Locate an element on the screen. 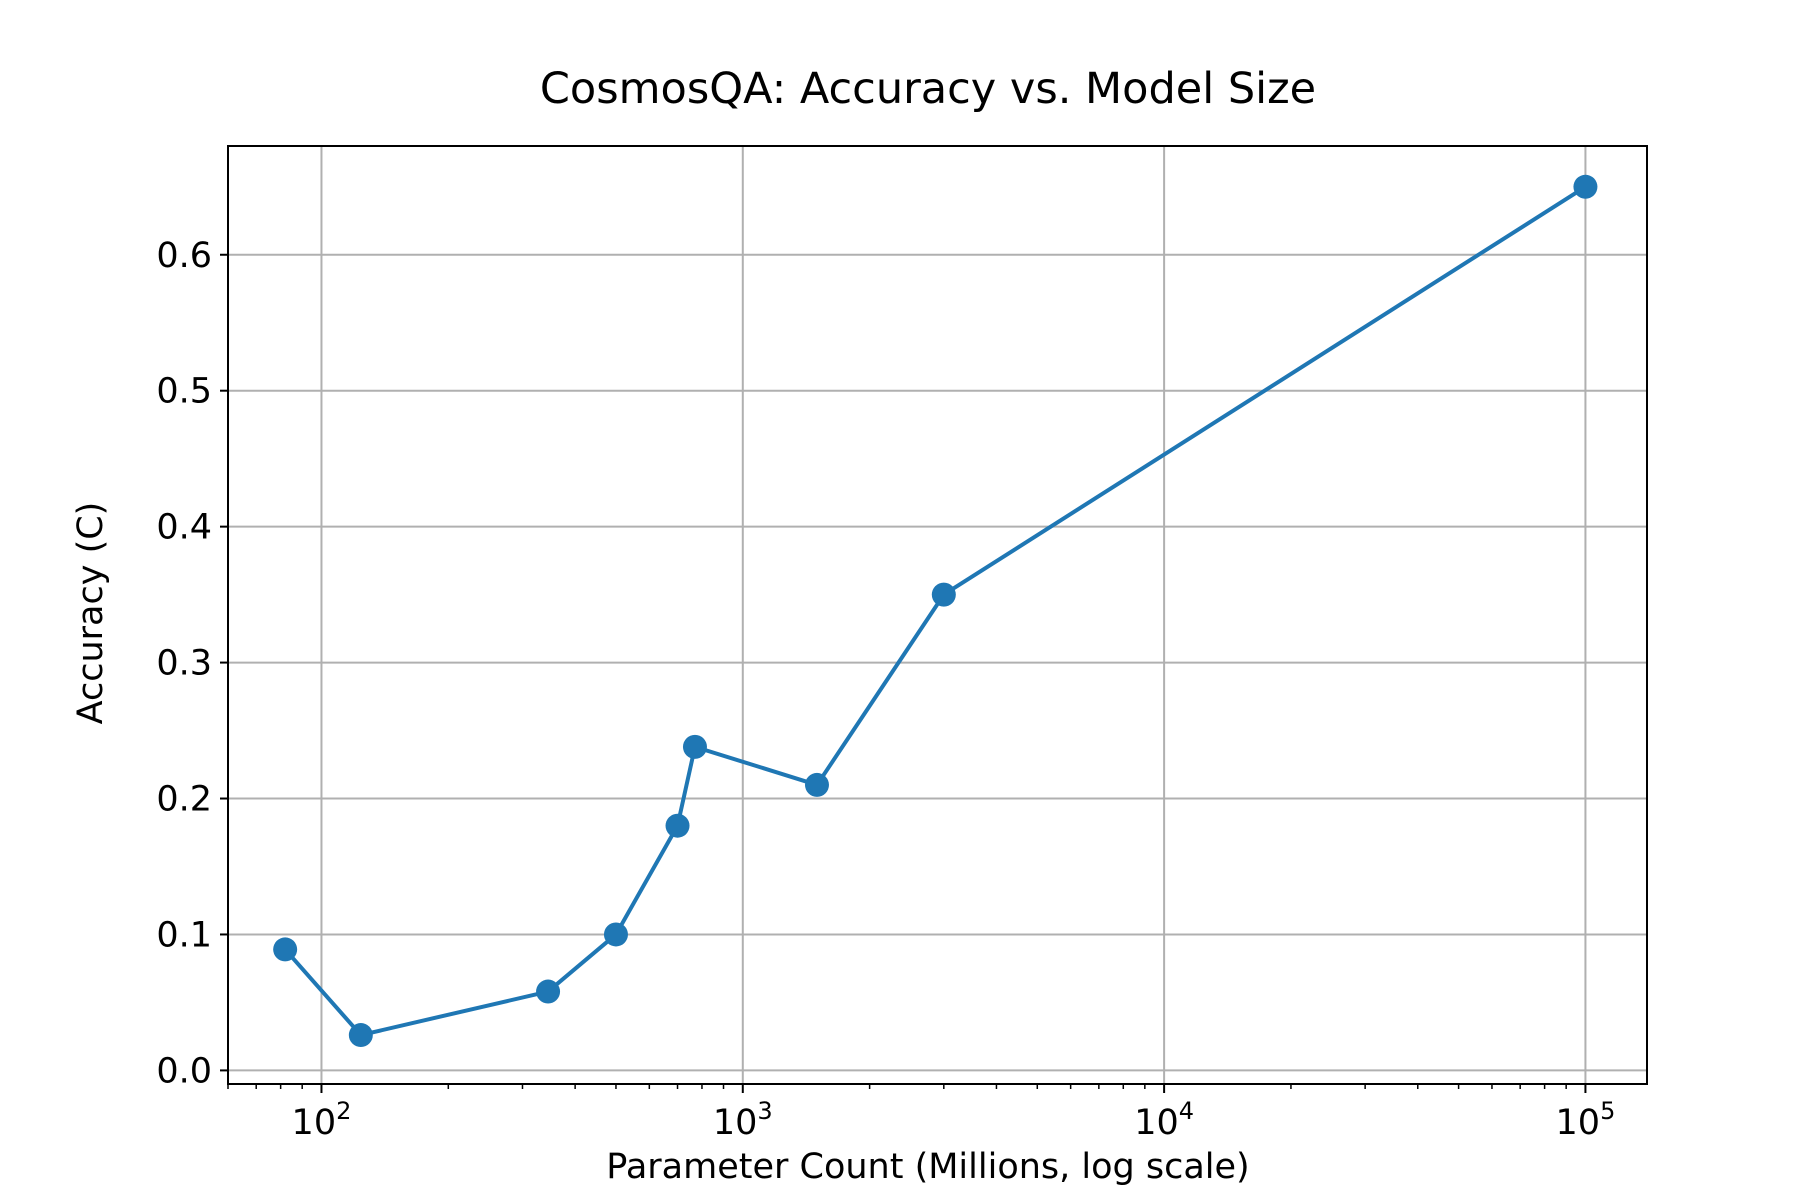 This screenshot has width=1800, height=1200. x-axis-label: Parameter Count (Millions, log scale) is located at coordinates (927, 1167).